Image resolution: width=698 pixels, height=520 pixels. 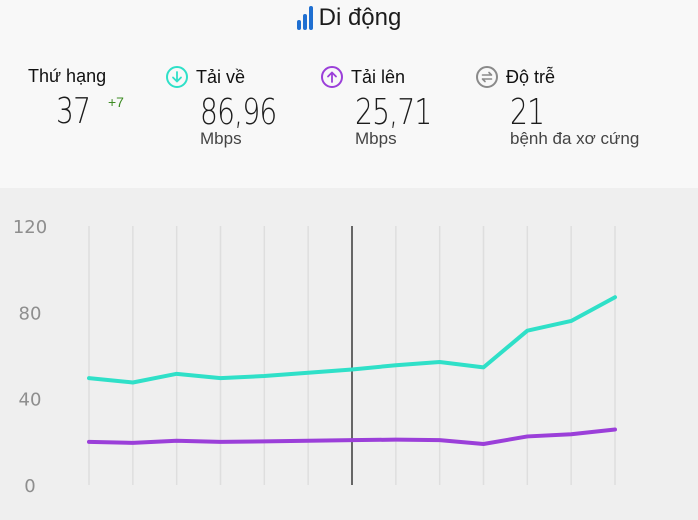 I want to click on stat-upload: Tải lên 25,71 Mbps, so click(x=387, y=107).